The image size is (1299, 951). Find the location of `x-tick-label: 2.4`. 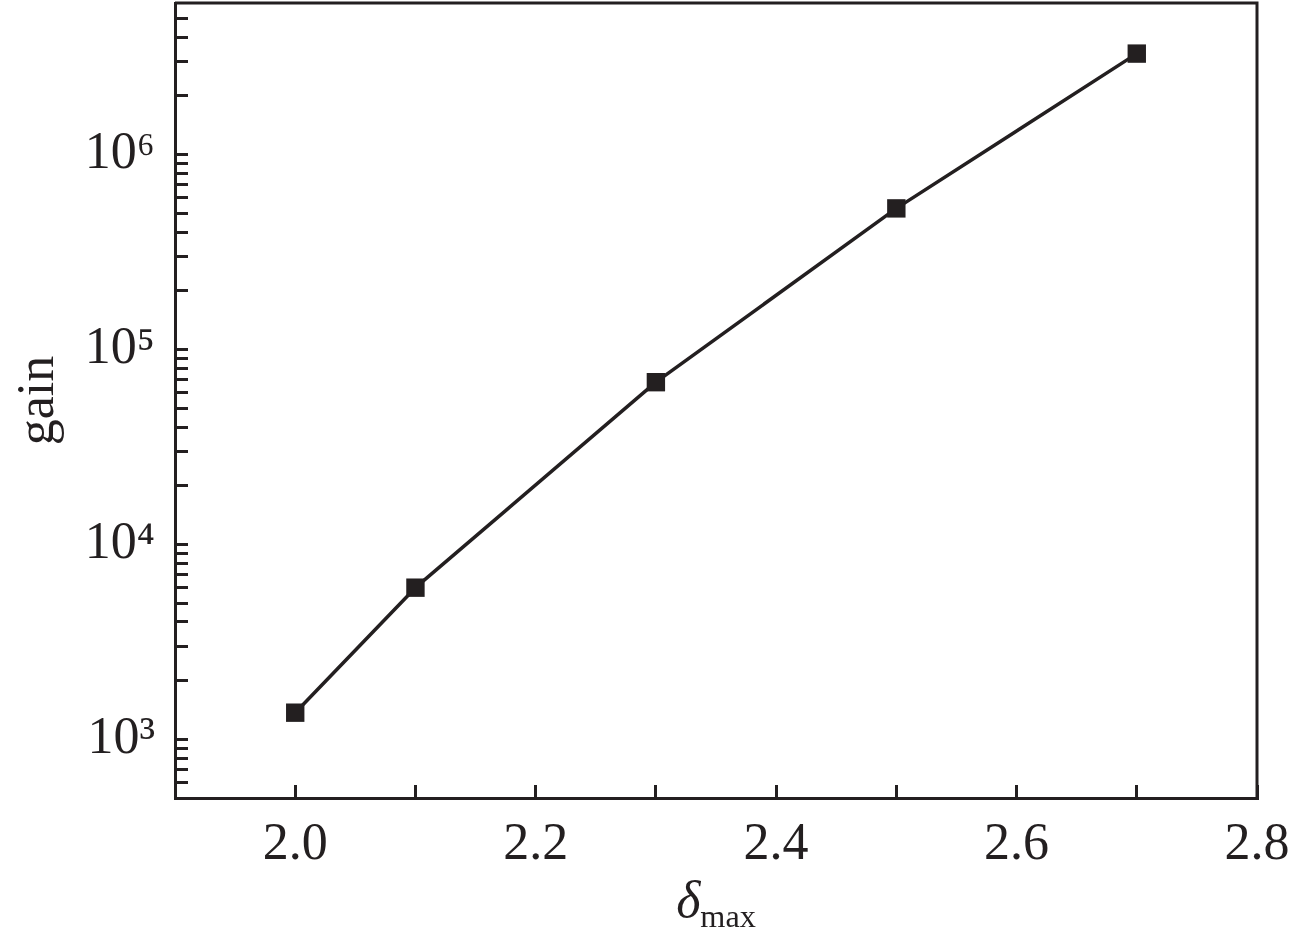

x-tick-label: 2.4 is located at coordinates (776, 841).